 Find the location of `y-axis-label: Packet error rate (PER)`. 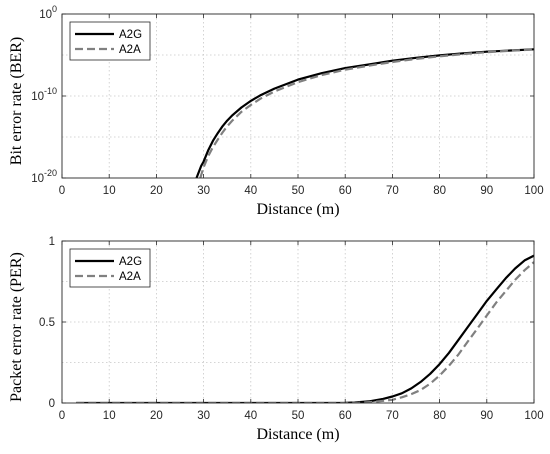

y-axis-label: Packet error rate (PER) is located at coordinates (16, 327).